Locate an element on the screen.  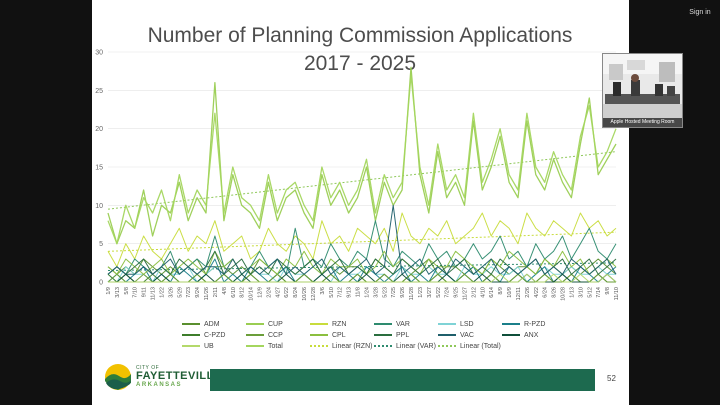
x-tick-label: 1/23 is located at coordinates (421, 292).